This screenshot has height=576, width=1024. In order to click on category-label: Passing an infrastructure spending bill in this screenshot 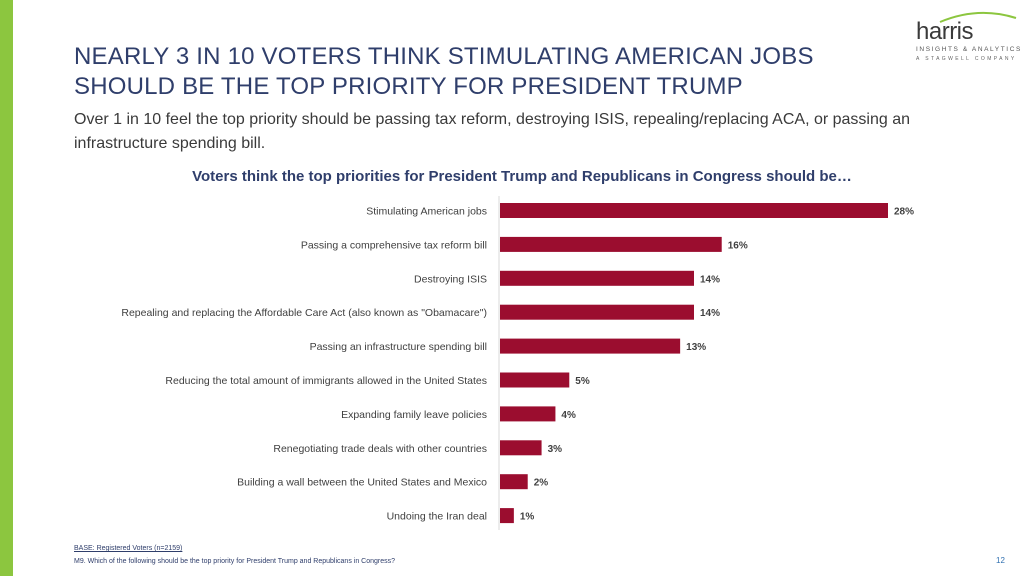, I will do `click(398, 347)`.